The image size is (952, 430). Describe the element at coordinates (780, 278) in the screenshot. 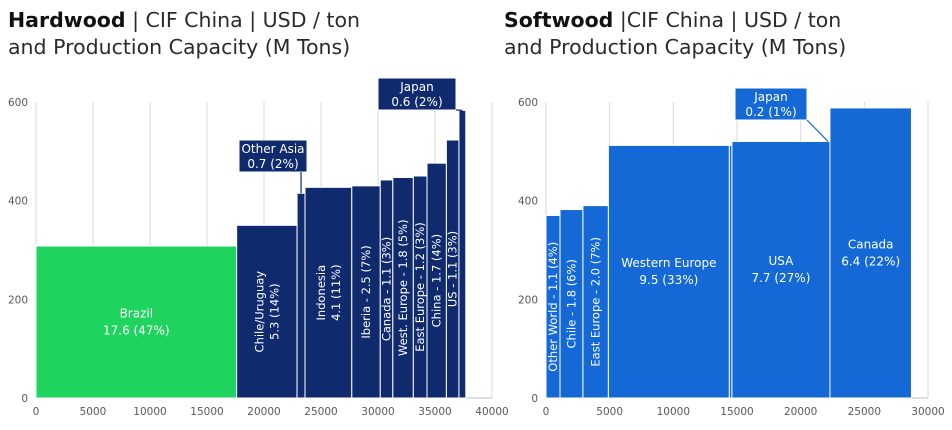

I see `softwood-bar-label: 7.7 (27%)` at that location.